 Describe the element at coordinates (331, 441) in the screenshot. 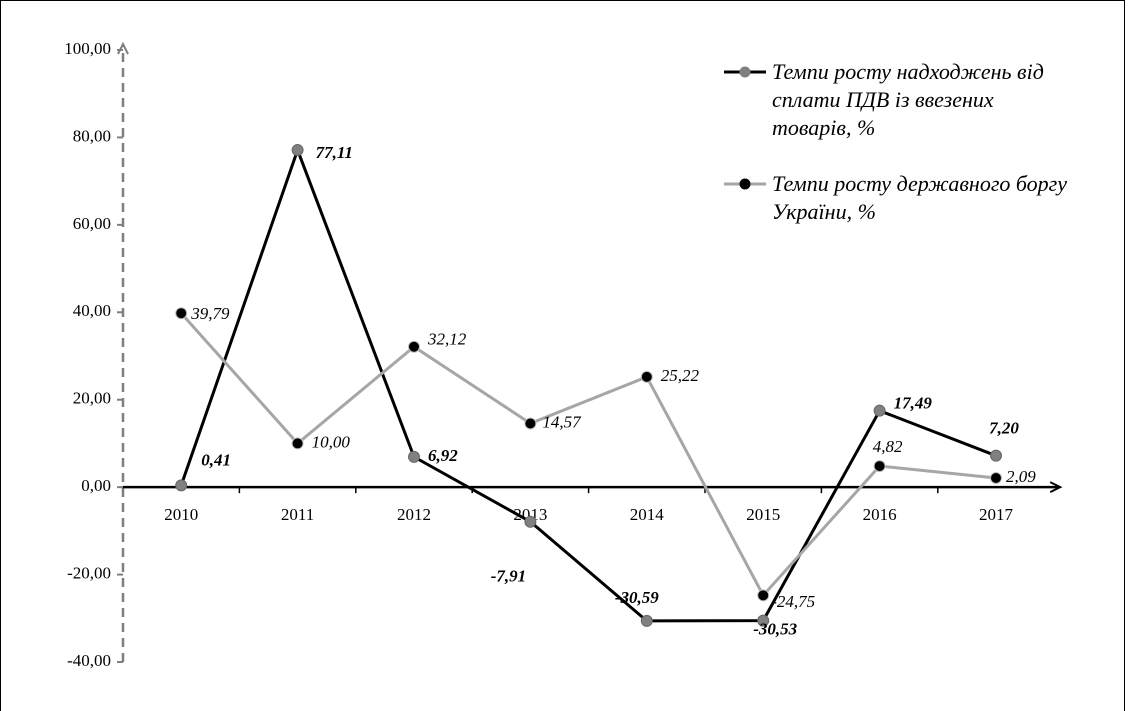

I see `data-label: 10,00` at that location.